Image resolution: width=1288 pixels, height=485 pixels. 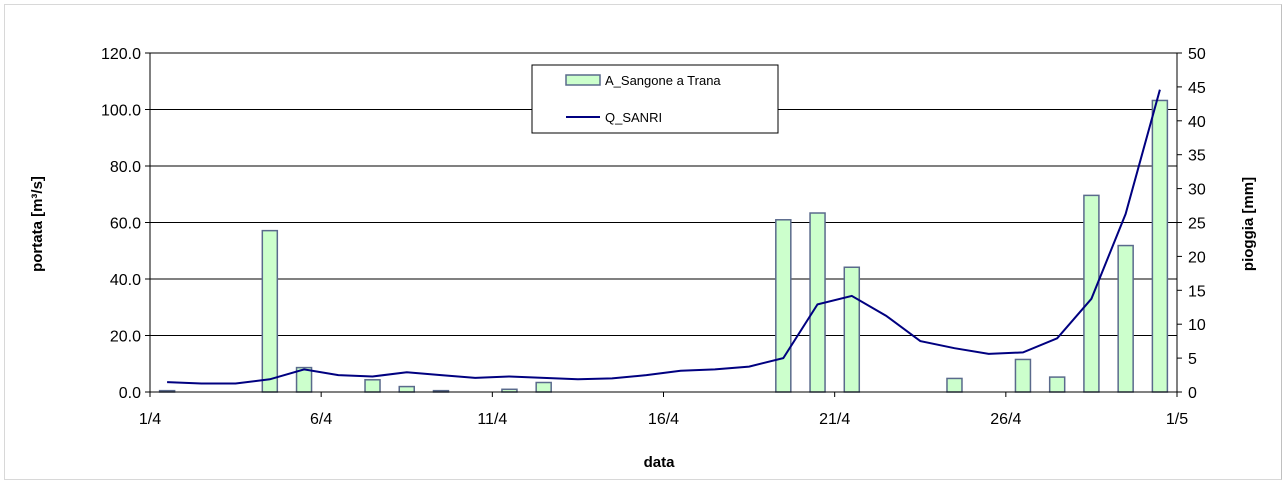 What do you see at coordinates (583, 80) in the screenshot?
I see `legend-bar-swatch` at bounding box center [583, 80].